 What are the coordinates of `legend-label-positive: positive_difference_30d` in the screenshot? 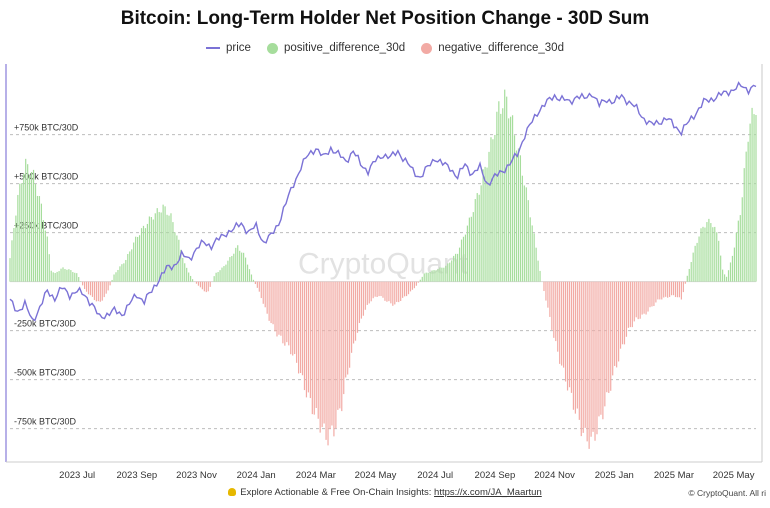 It's located at (344, 48).